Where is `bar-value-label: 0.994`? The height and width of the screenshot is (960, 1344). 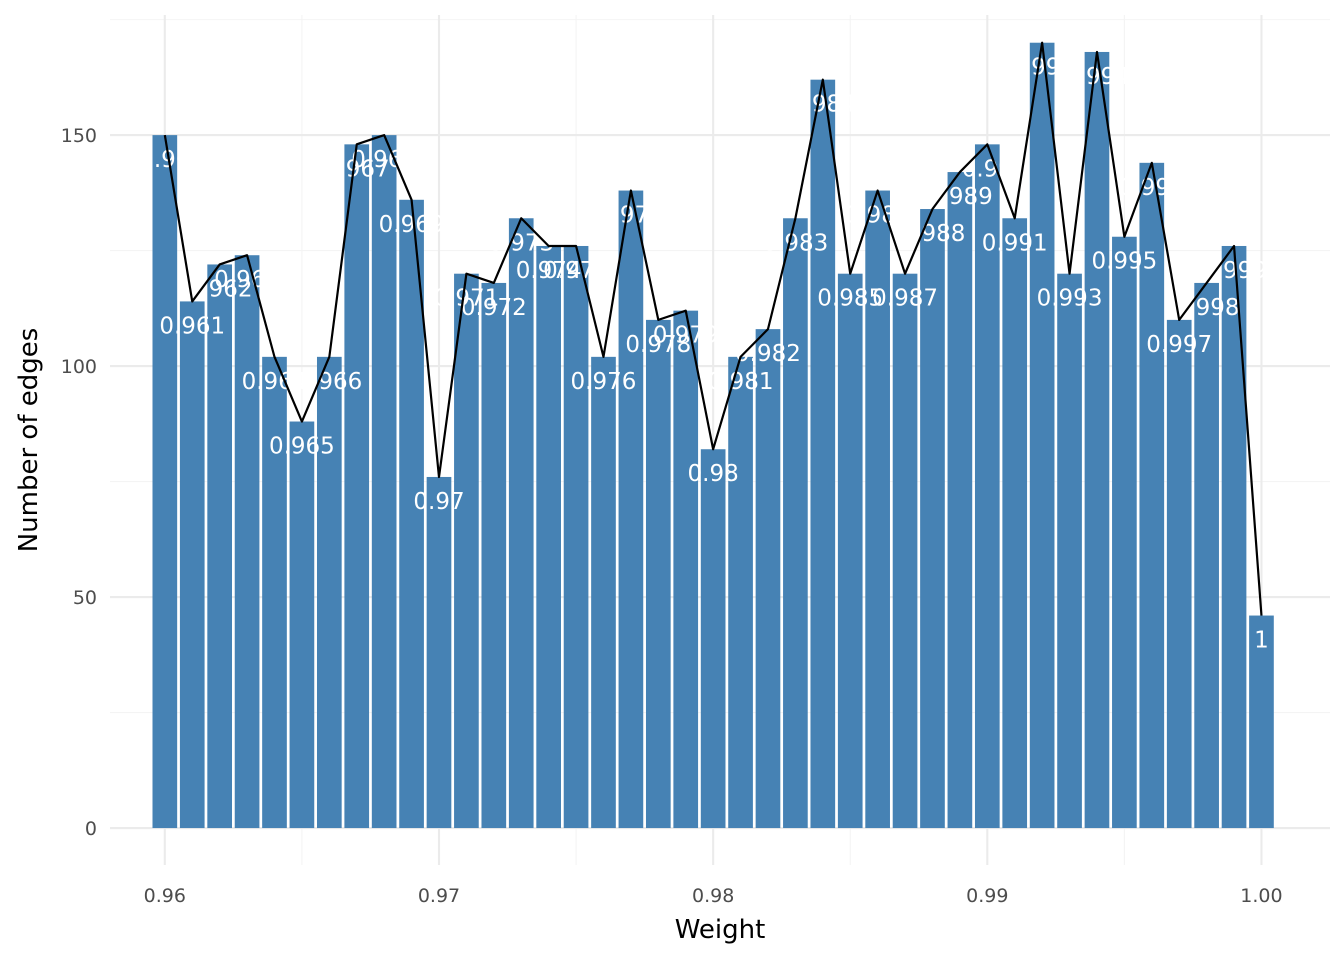 bar-value-label: 0.994 is located at coordinates (1097, 77).